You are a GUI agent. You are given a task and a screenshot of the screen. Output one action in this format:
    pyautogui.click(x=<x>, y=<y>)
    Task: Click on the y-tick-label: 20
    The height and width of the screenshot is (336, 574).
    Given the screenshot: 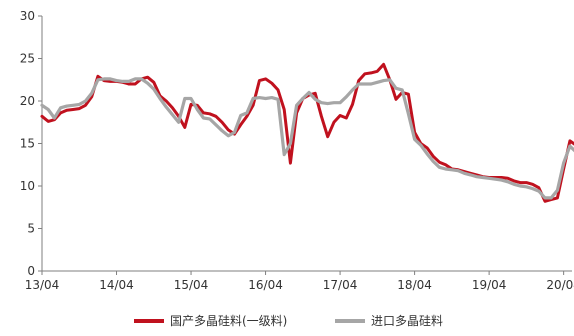 What is the action you would take?
    pyautogui.click(x=27, y=101)
    